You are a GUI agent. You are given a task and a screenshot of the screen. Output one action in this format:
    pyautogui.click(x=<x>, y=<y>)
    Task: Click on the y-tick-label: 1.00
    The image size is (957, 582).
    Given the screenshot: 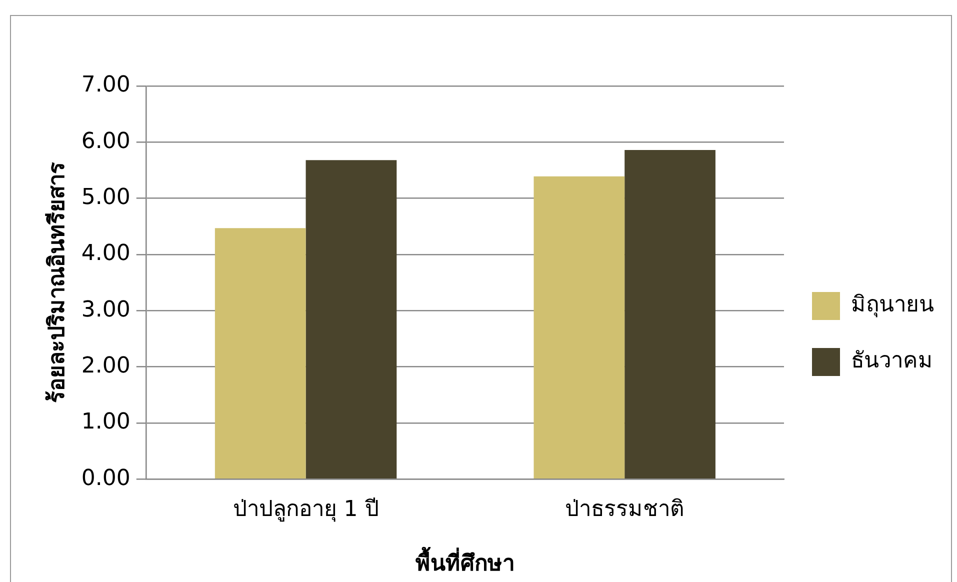 What is the action you would take?
    pyautogui.click(x=105, y=422)
    